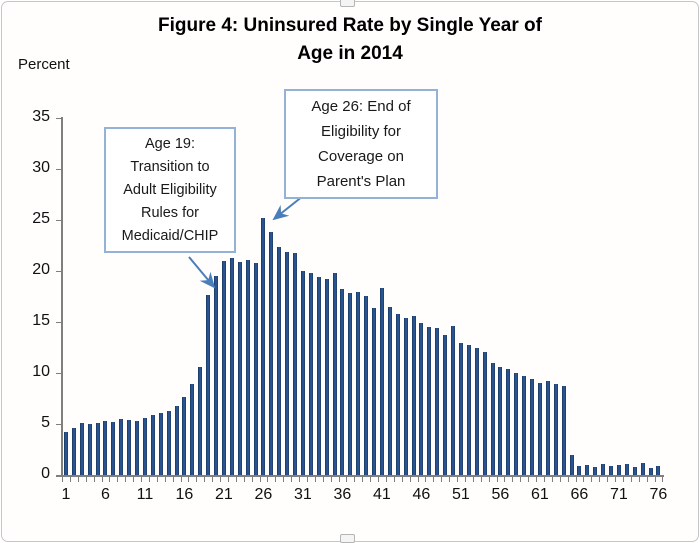 Image resolution: width=700 pixels, height=543 pixels. What do you see at coordinates (347, 538) in the screenshot?
I see `resize-handle-bottom` at bounding box center [347, 538].